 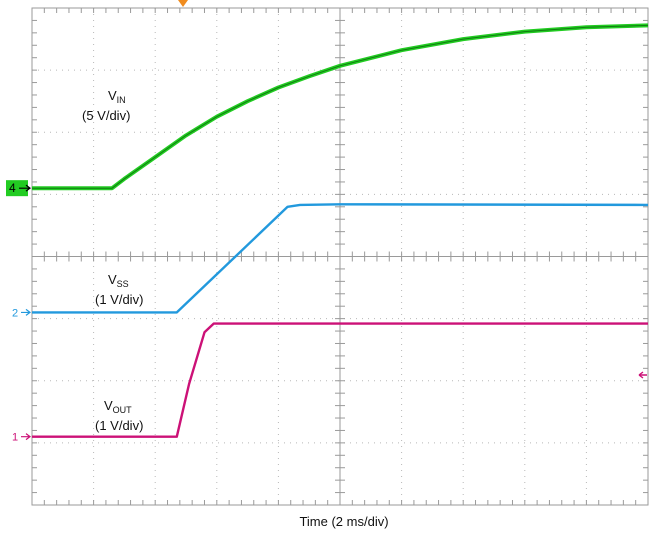 I want to click on channel-4-badge, so click(x=17, y=188).